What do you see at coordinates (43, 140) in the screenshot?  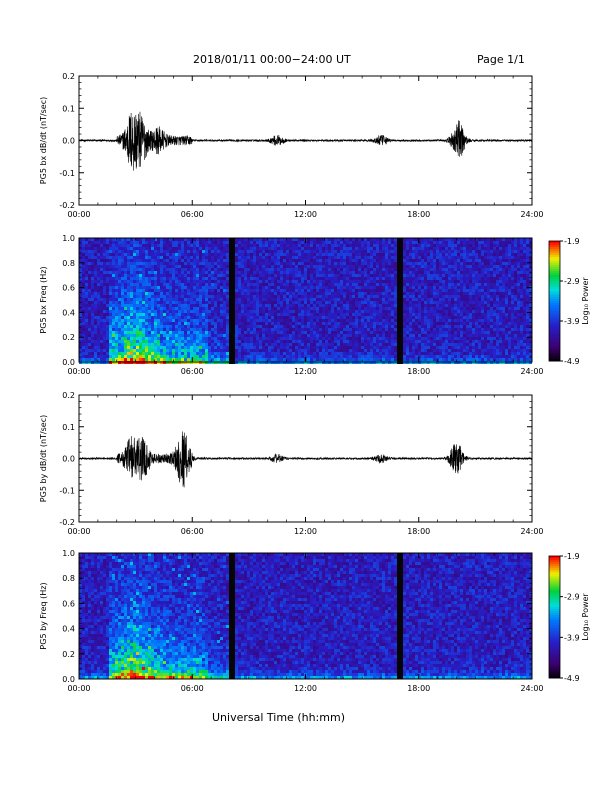 I see `y-axis-label: PG5 bx dB/dt (nT/sec)` at bounding box center [43, 140].